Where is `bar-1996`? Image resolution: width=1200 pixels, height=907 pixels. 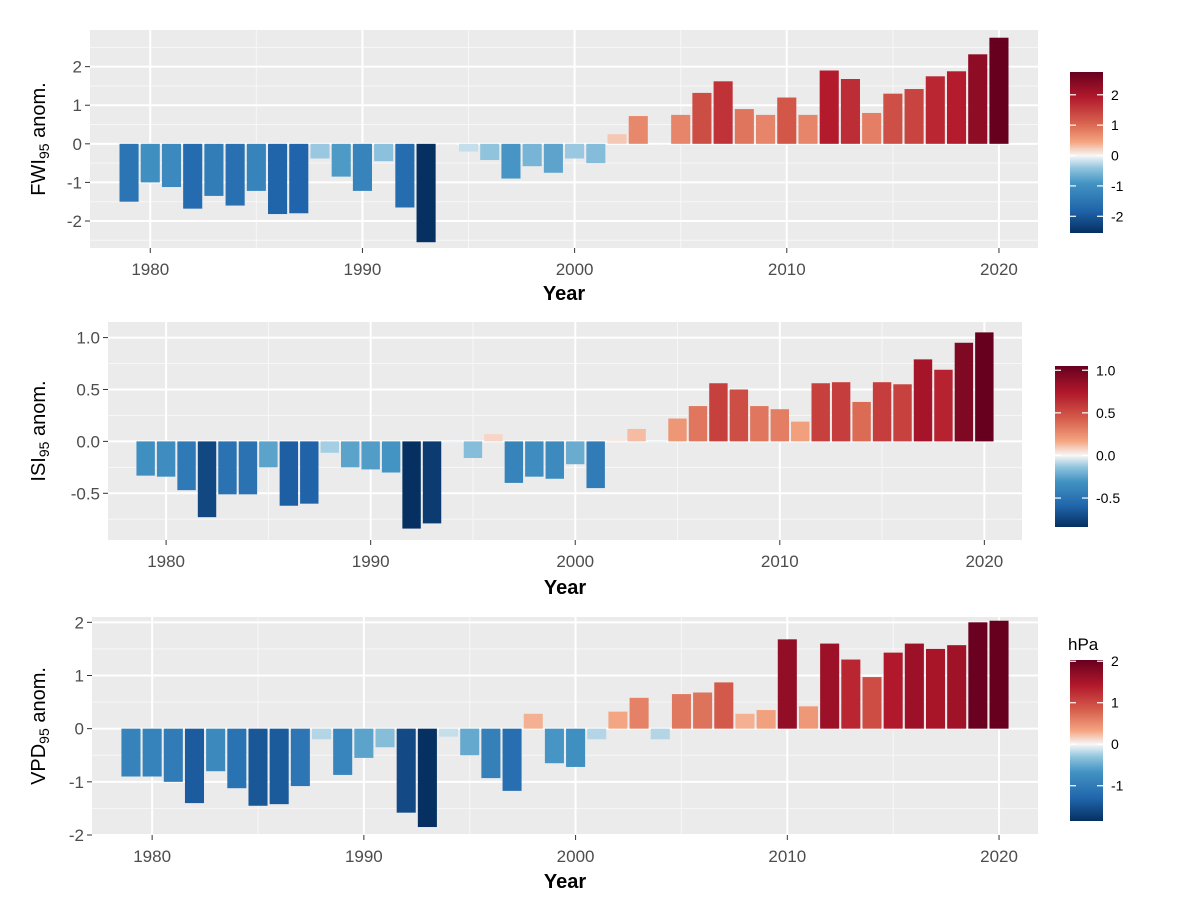 bar-1996 is located at coordinates (490, 152).